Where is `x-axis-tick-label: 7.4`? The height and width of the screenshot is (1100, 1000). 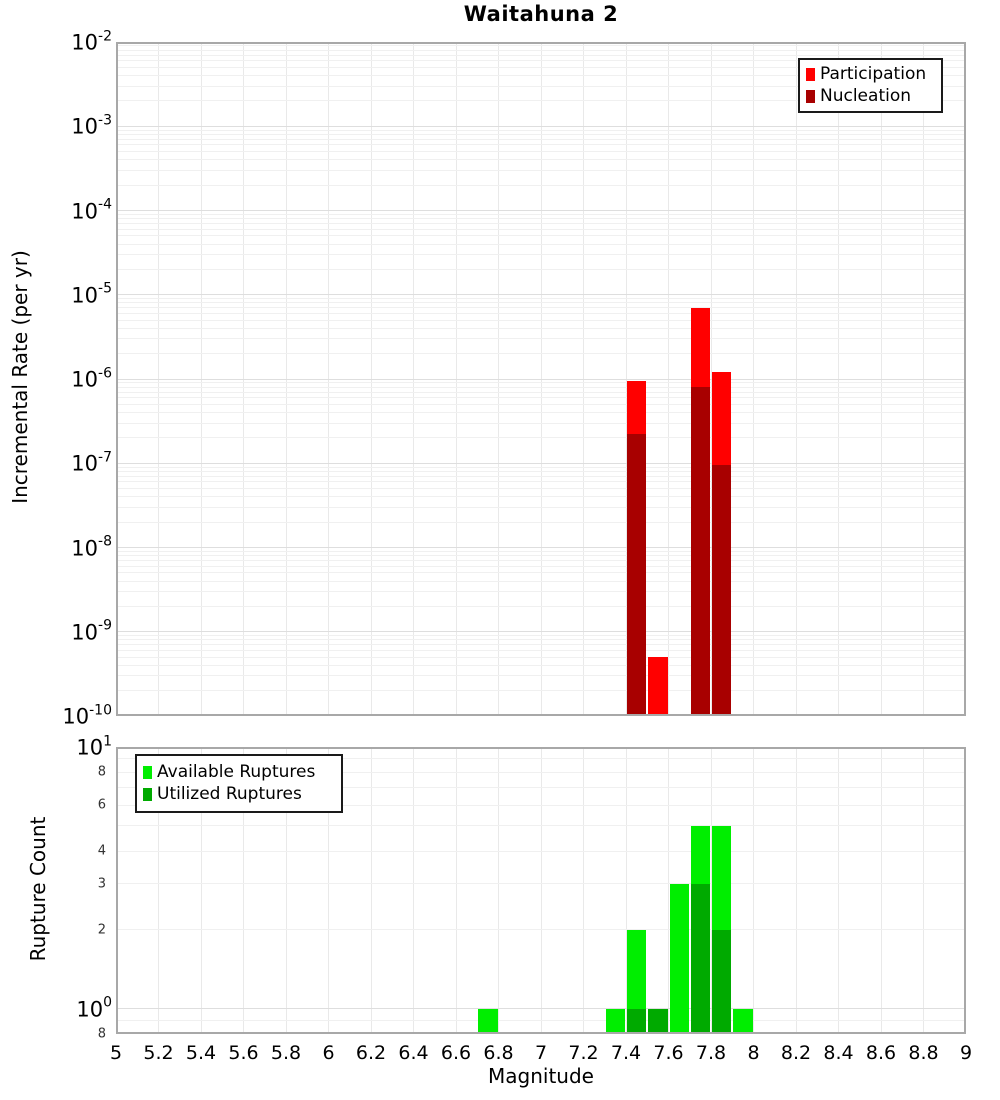 x-axis-tick-label: 7.4 is located at coordinates (626, 1053).